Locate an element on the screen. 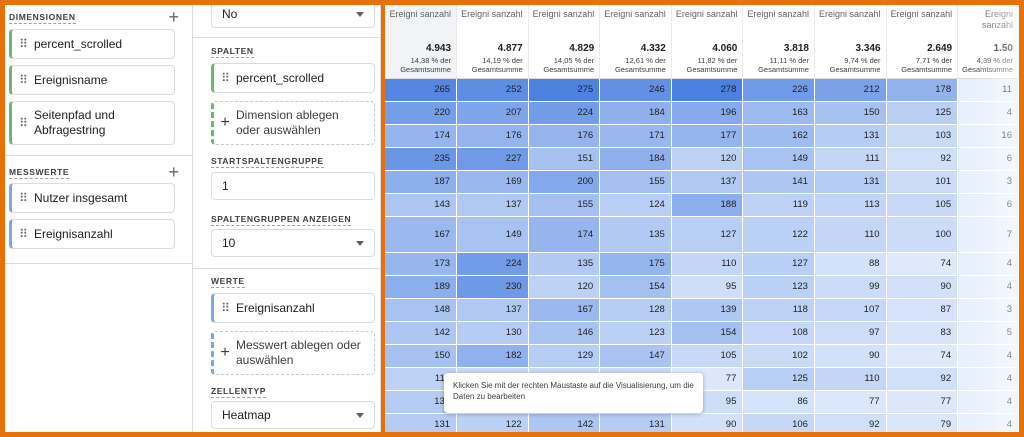 The image size is (1024, 437). heatmap-cell: 118 is located at coordinates (778, 310).